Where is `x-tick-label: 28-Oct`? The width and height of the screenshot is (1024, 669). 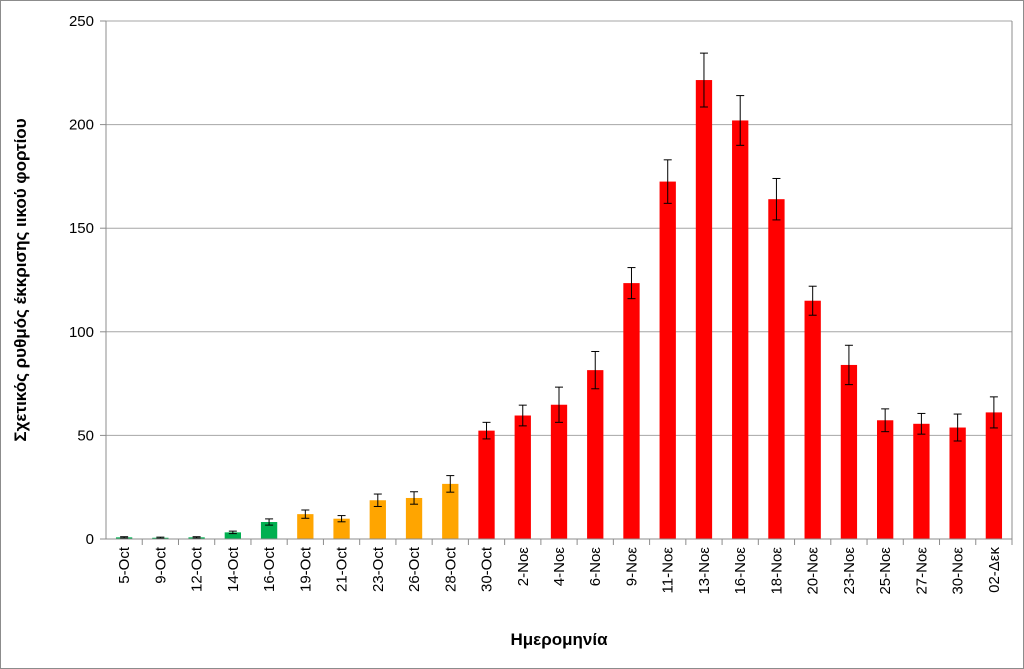 x-tick-label: 28-Oct is located at coordinates (450, 569).